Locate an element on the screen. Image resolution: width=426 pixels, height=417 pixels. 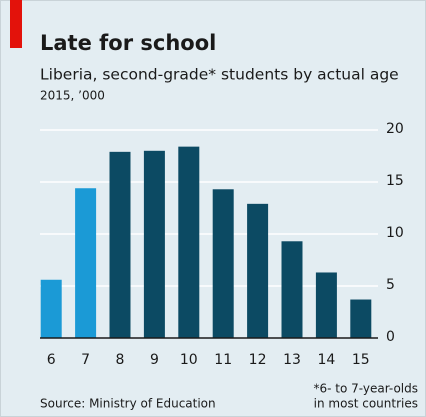
x-tick-label: 15 is located at coordinates (361, 360).